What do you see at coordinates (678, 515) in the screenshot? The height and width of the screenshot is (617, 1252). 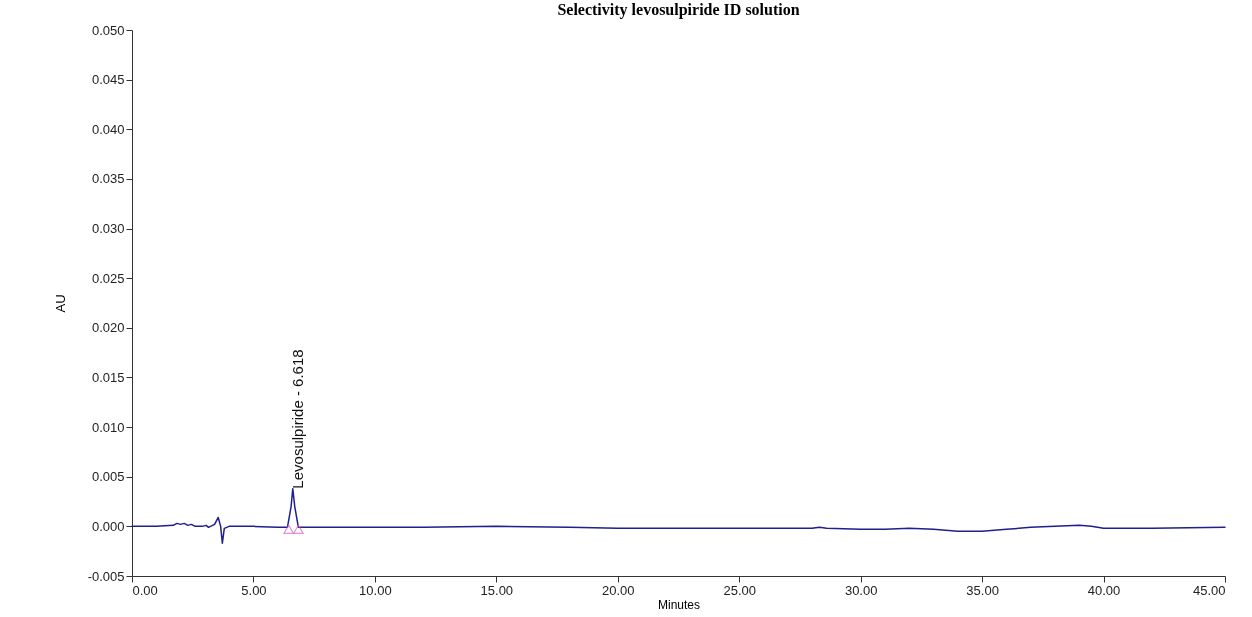 I see `line-series` at bounding box center [678, 515].